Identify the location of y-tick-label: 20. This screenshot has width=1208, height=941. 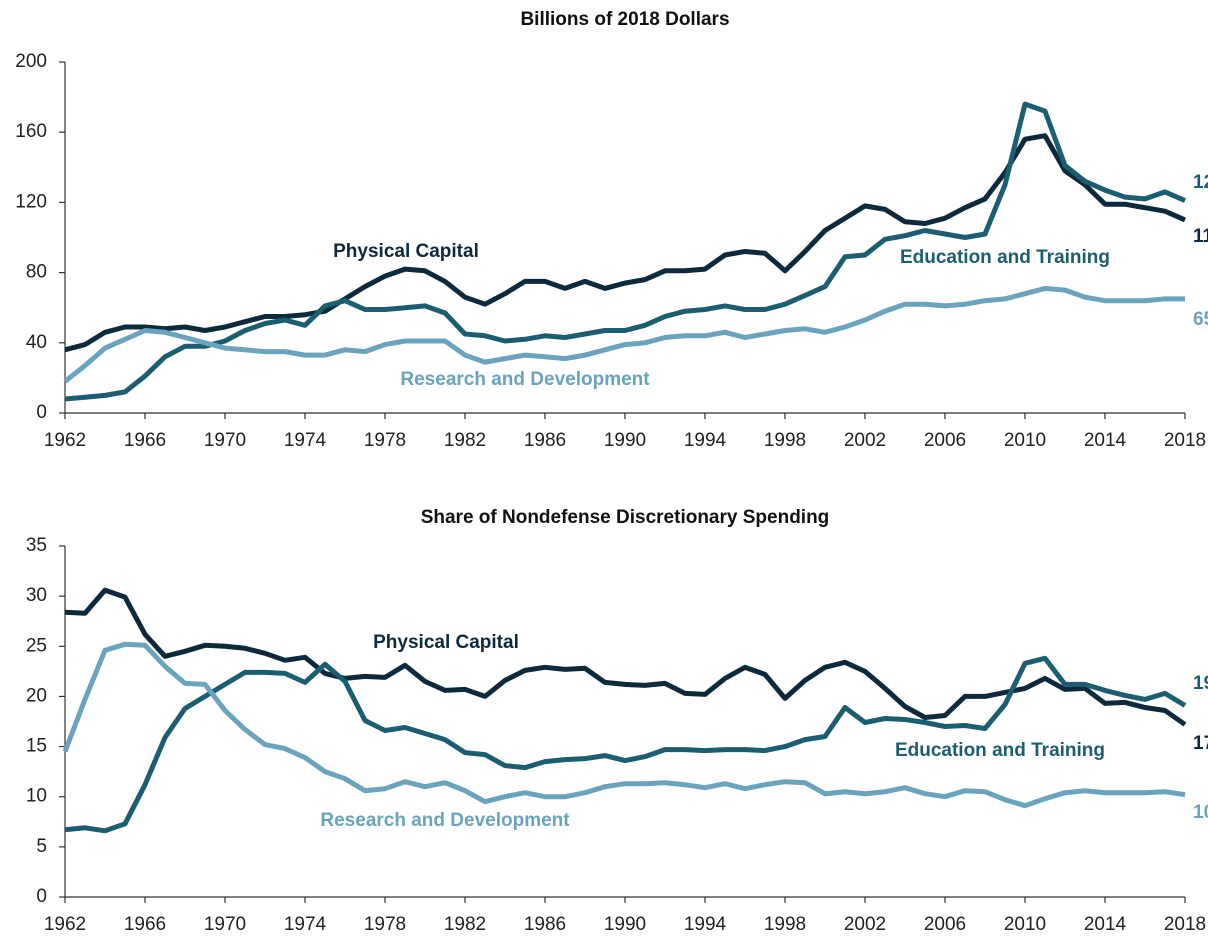
(36, 695).